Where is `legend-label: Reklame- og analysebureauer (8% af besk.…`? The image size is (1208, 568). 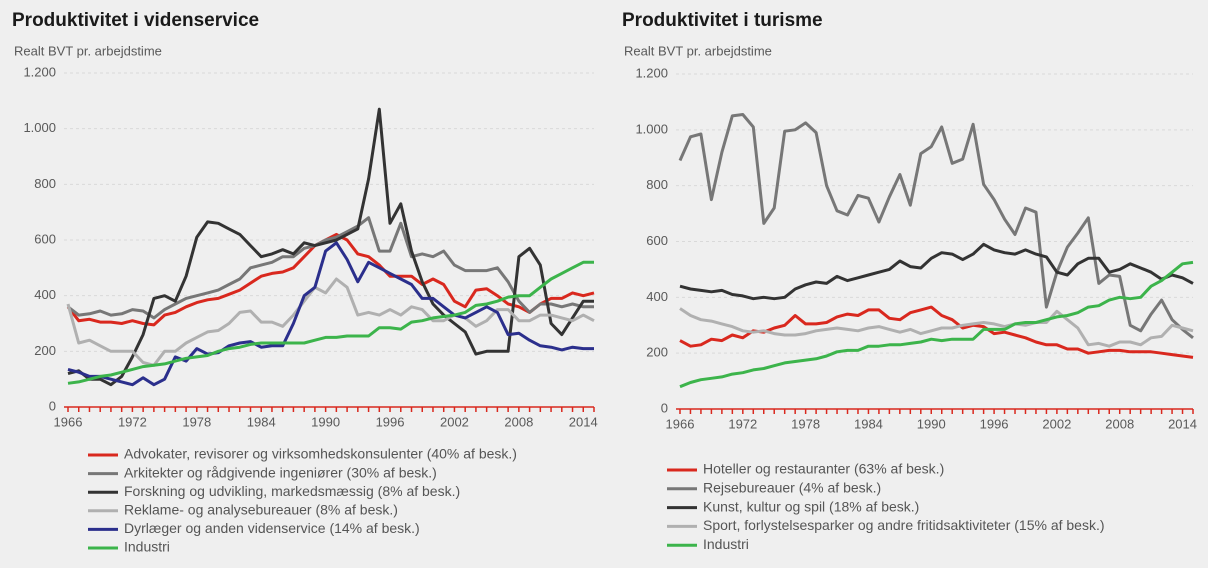 legend-label: Reklame- og analysebureauer (8% af besk.… is located at coordinates (261, 510).